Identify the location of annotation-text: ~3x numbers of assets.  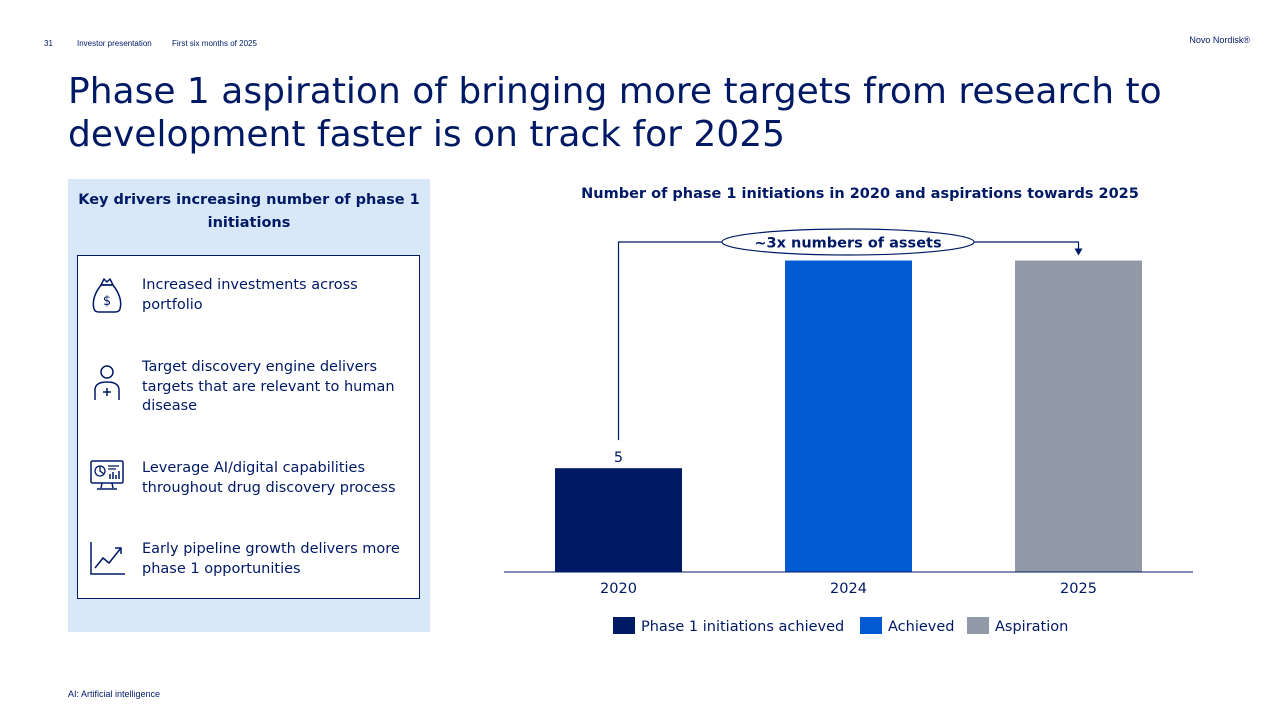
(847, 244).